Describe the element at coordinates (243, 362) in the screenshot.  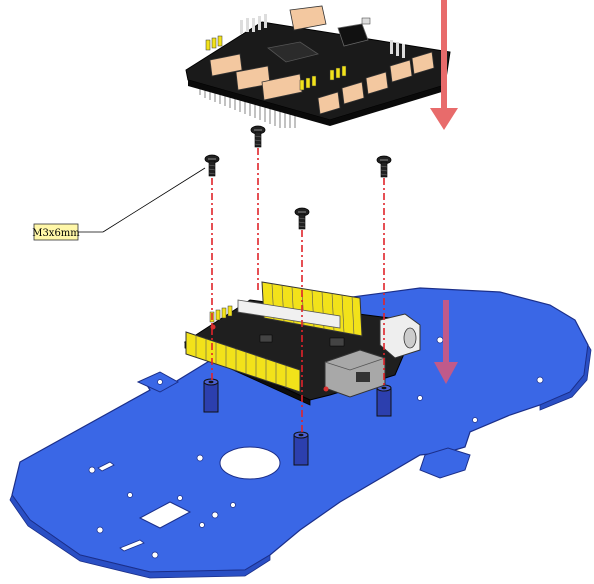
I see `header-pins-left` at that location.